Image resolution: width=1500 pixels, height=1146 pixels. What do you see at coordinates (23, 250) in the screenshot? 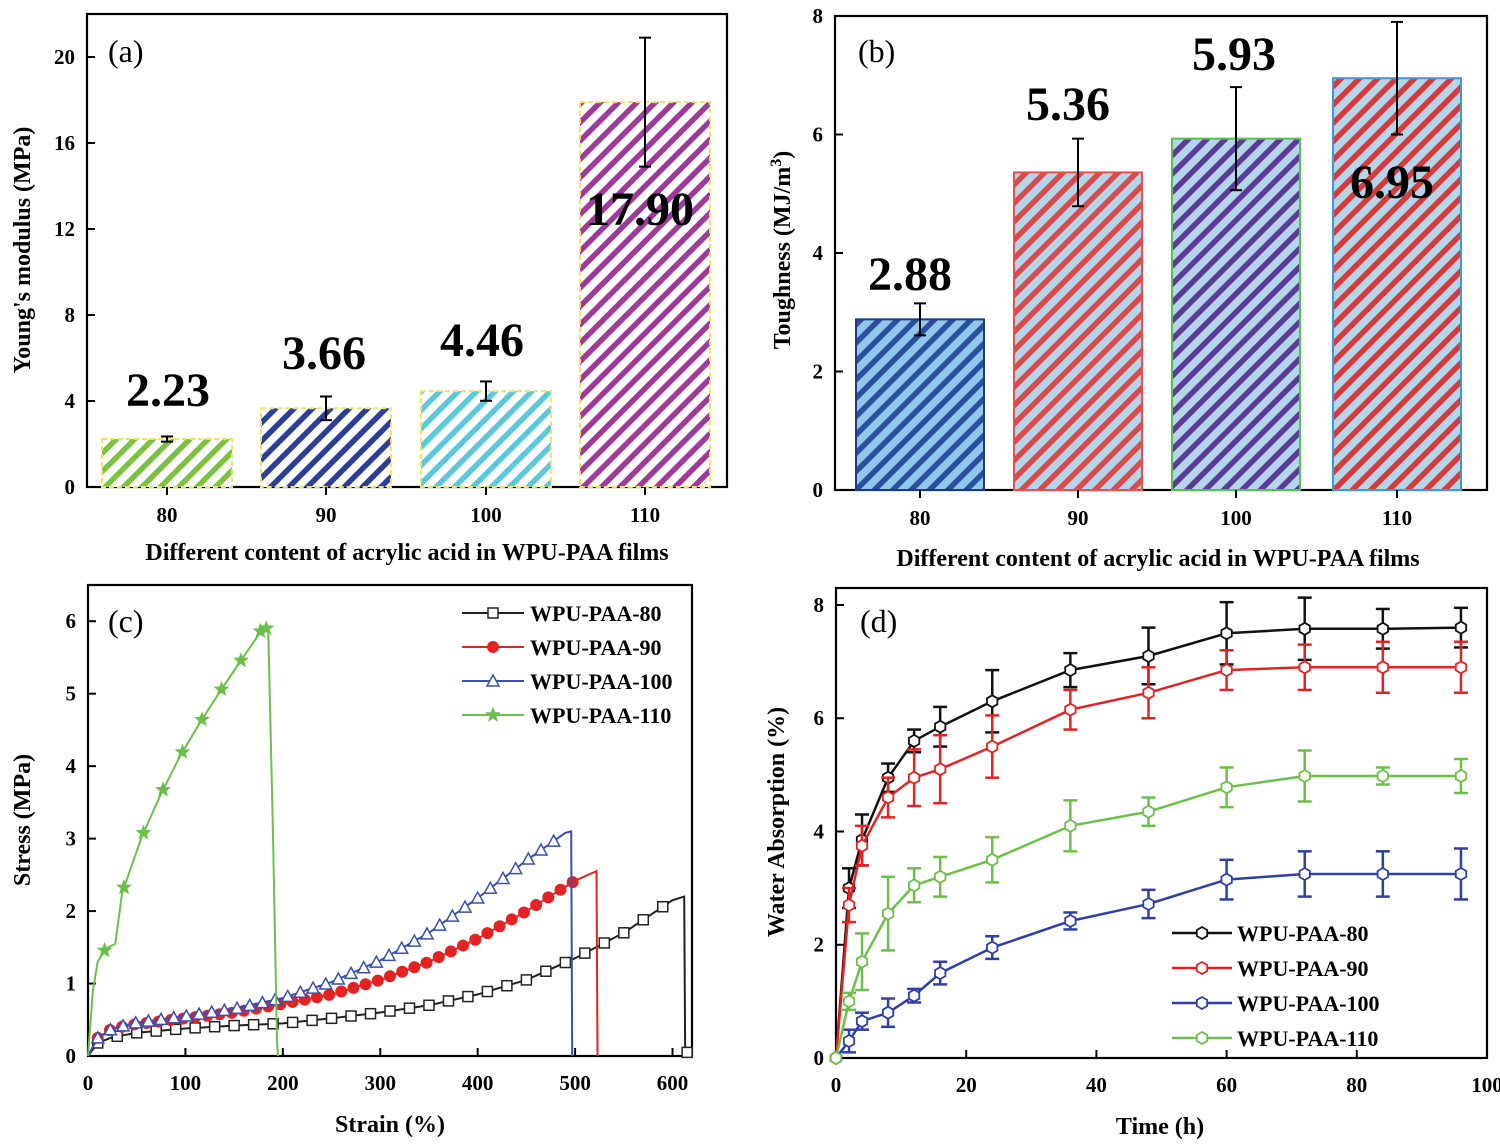
I see `panel-a-yaxis-title: Young's modulus (MPa)` at bounding box center [23, 250].